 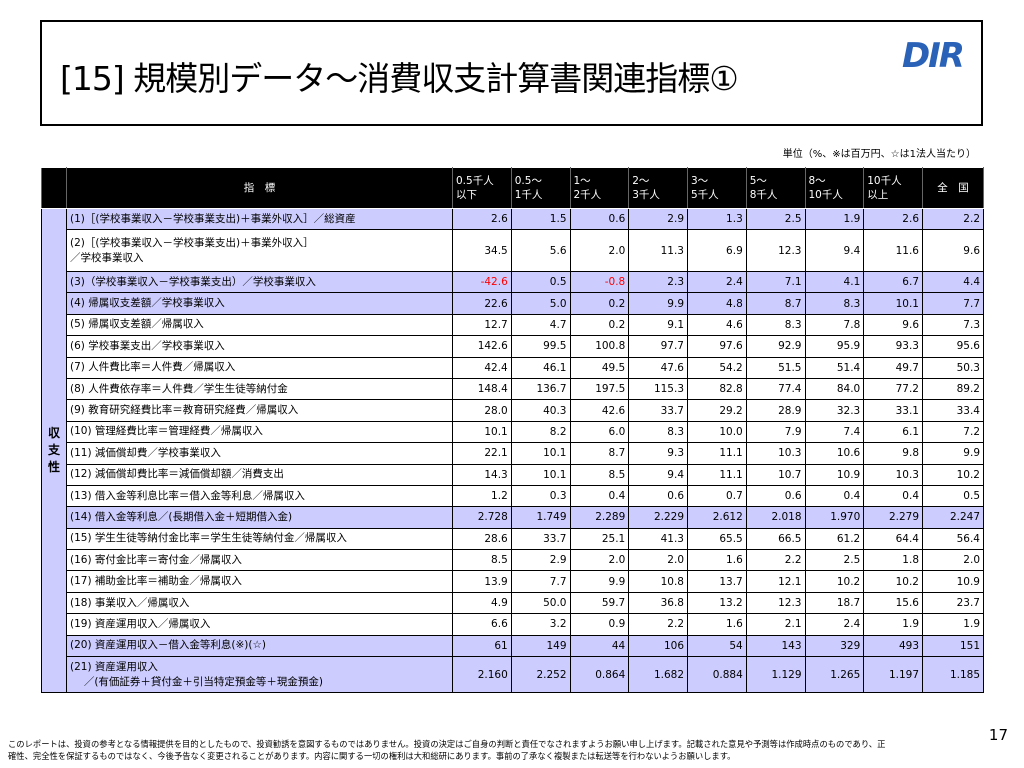 I want to click on value-cell: 1.3, so click(x=717, y=219).